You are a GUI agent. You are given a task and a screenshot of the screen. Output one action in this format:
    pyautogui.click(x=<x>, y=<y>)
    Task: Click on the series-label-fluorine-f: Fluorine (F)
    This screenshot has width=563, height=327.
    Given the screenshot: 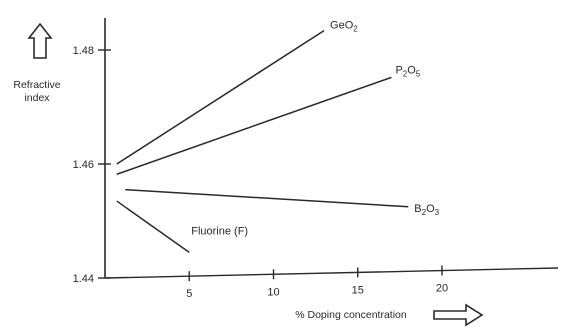 What is the action you would take?
    pyautogui.click(x=219, y=231)
    